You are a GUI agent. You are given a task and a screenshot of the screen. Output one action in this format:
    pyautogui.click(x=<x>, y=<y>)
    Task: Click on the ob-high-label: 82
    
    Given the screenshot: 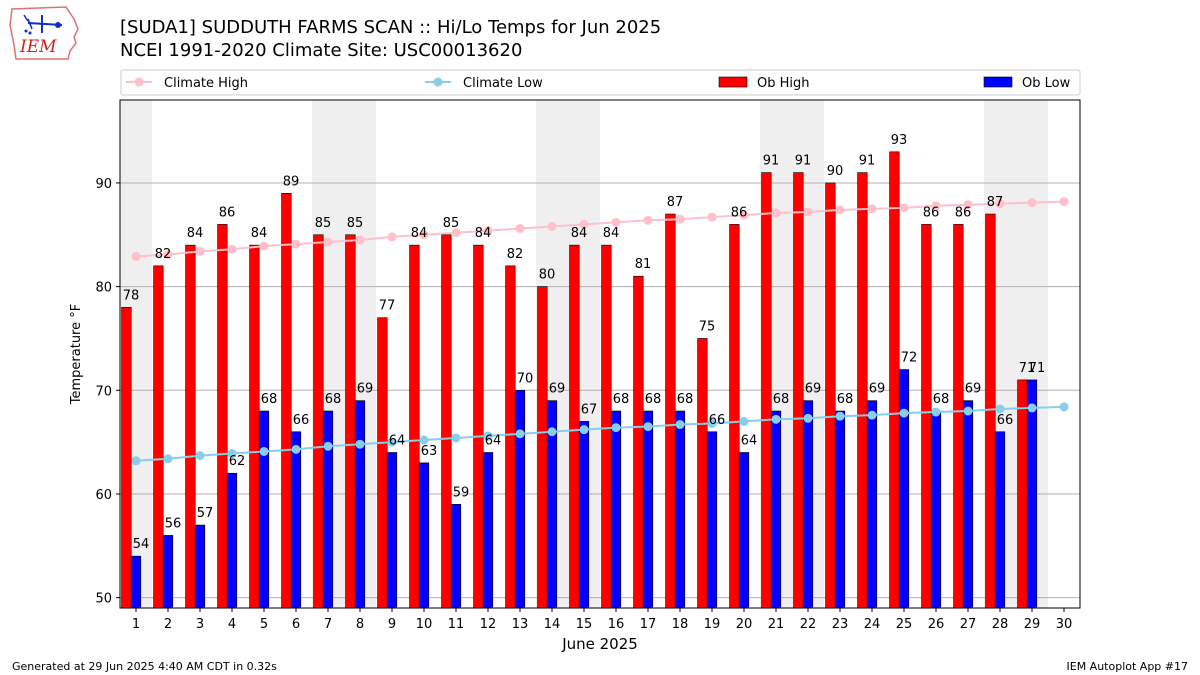 What is the action you would take?
    pyautogui.click(x=163, y=254)
    